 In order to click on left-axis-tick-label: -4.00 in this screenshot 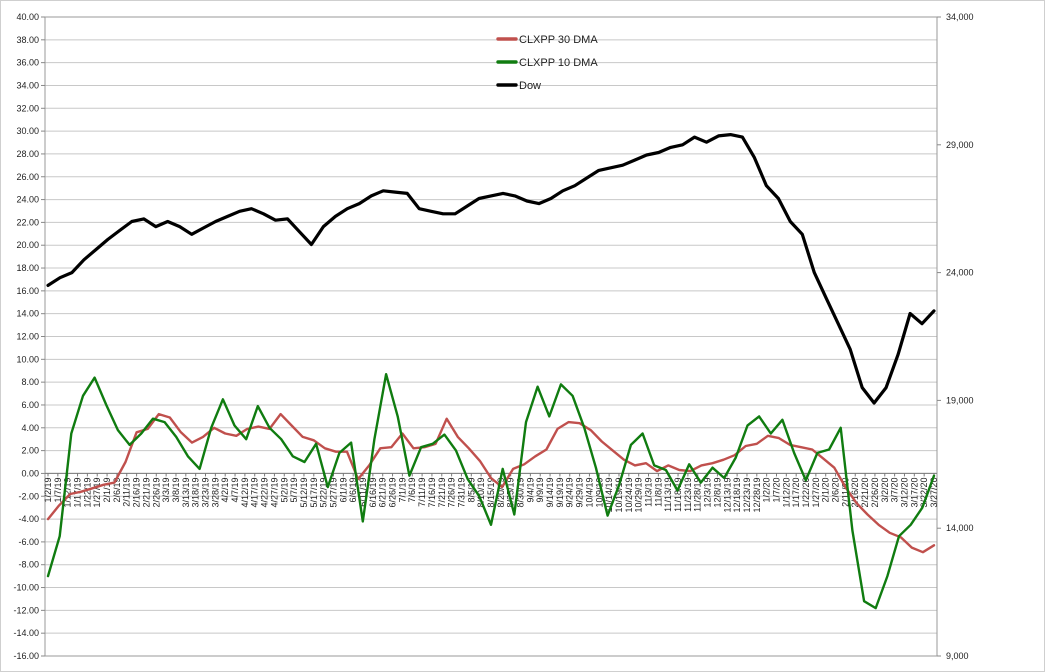, I will do `click(28, 519)`.